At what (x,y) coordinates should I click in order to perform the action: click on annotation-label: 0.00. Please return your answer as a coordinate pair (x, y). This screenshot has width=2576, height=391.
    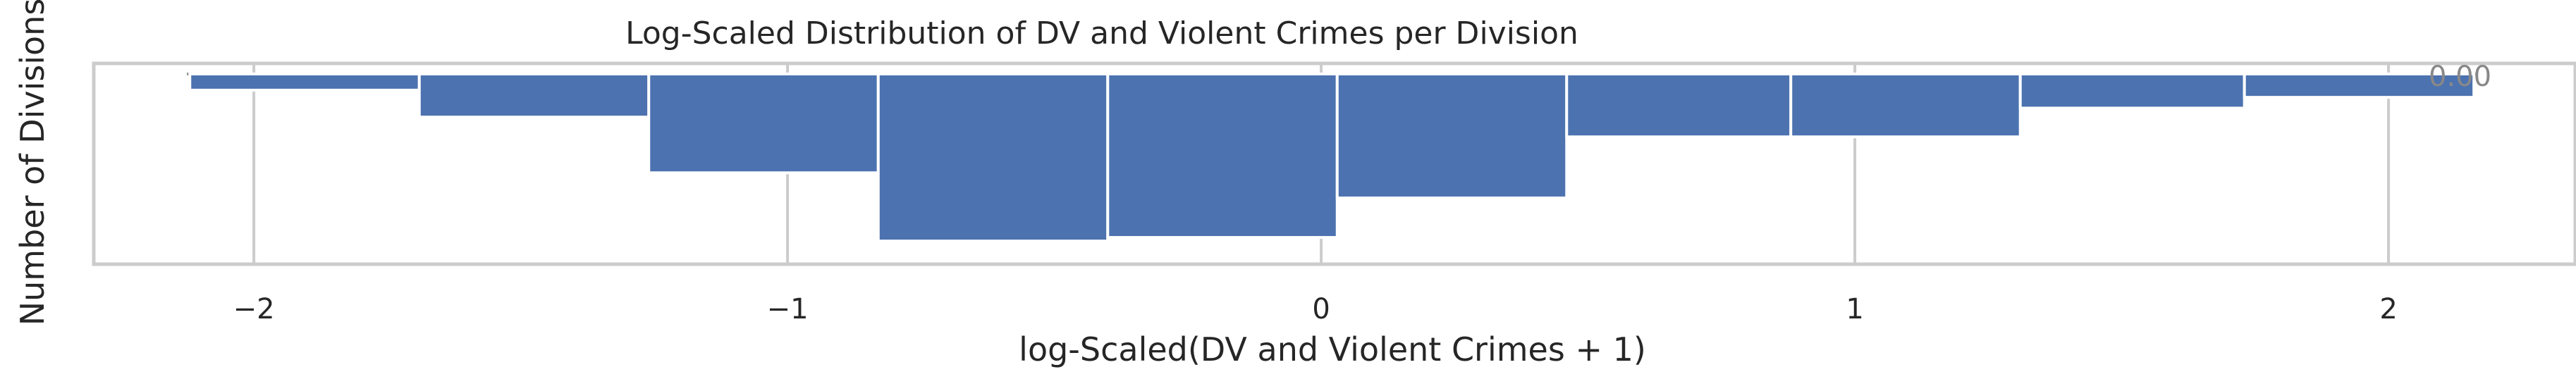
    Looking at the image, I should click on (2460, 77).